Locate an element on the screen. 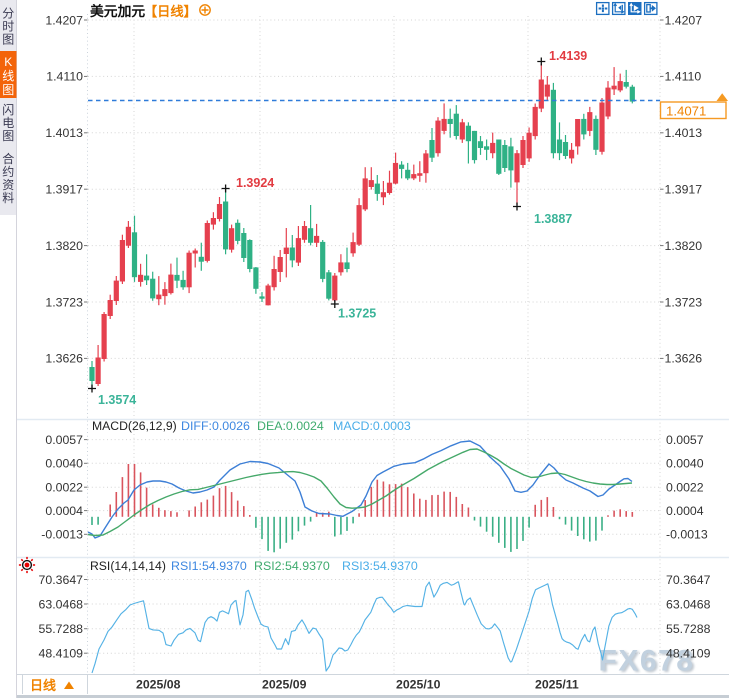  svg-text: RSI1:54.9370 is located at coordinates (209, 566).